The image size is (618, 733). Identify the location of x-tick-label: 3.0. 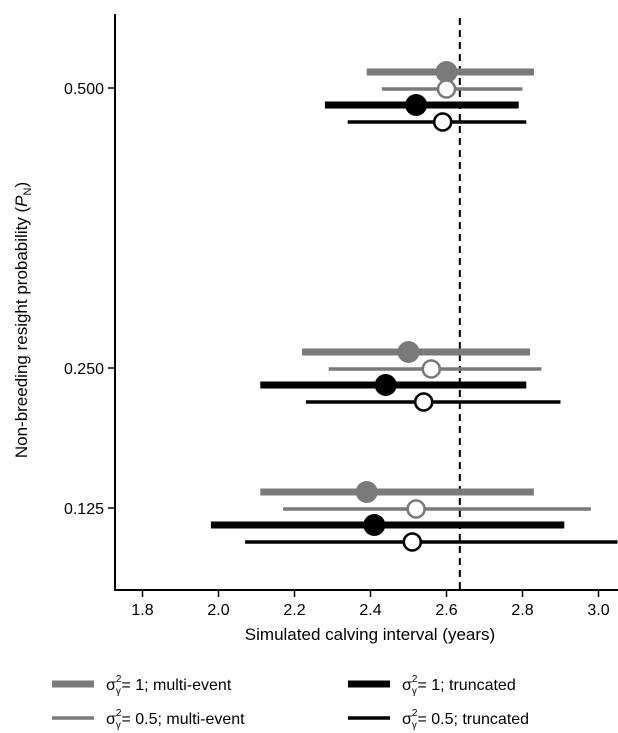
(598, 610).